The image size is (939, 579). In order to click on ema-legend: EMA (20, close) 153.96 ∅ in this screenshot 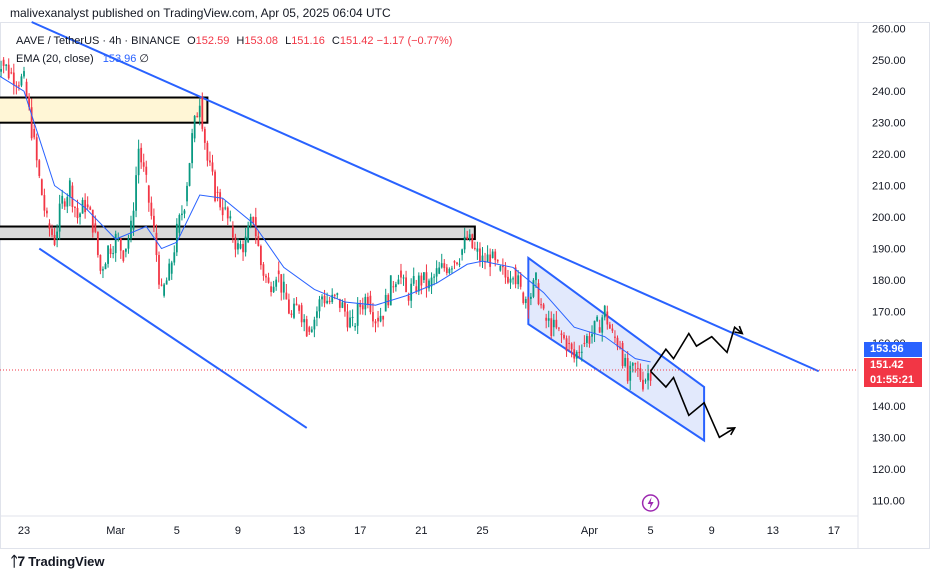, I will do `click(82, 58)`.